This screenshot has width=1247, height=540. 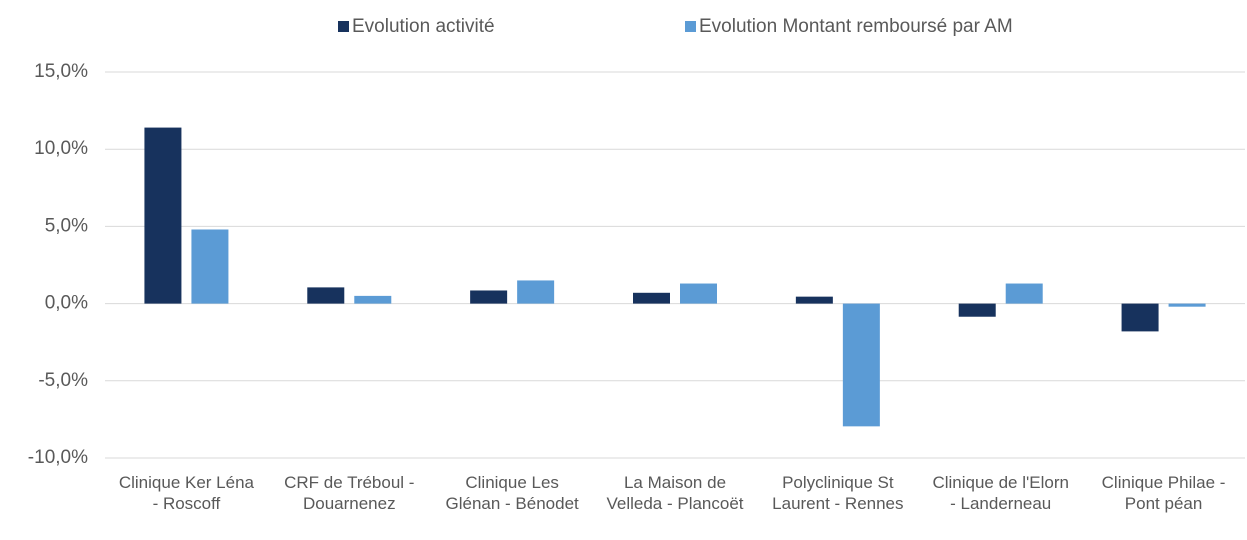 What do you see at coordinates (1000, 493) in the screenshot?
I see `x-tick-label: Clinique de l'Elorn - Landerneau` at bounding box center [1000, 493].